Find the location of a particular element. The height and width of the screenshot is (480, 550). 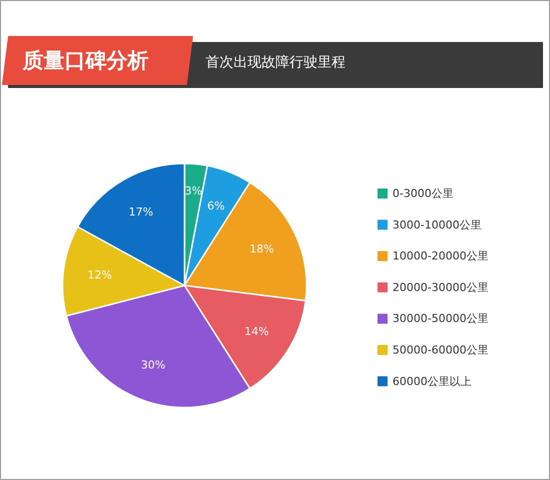

data-label: 3% is located at coordinates (193, 191).